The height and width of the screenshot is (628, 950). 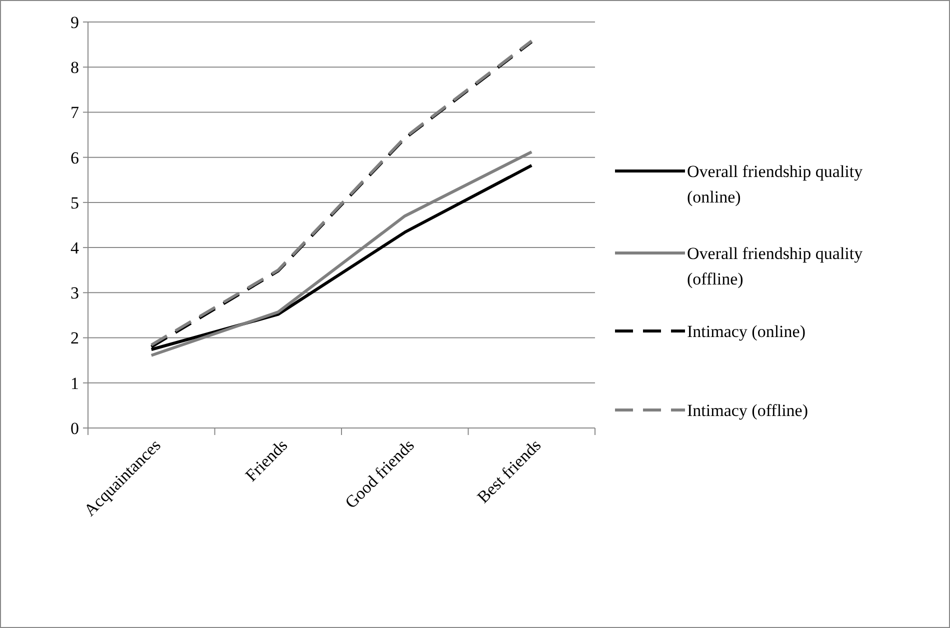 I want to click on y-tick-label: 0, so click(x=74, y=428).